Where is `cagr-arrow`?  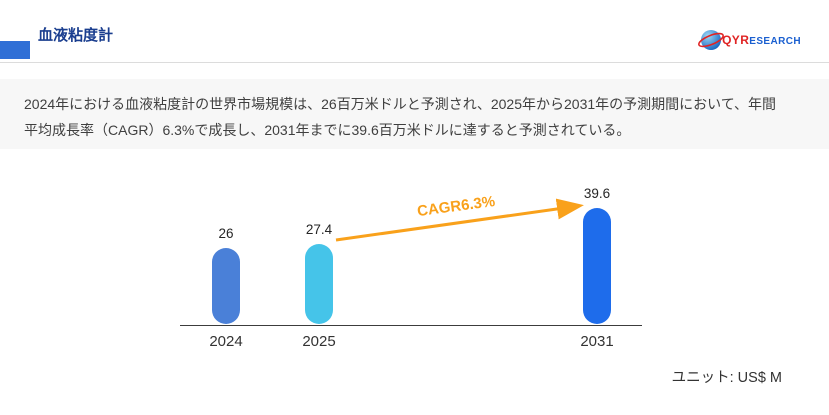 cagr-arrow is located at coordinates (459, 220).